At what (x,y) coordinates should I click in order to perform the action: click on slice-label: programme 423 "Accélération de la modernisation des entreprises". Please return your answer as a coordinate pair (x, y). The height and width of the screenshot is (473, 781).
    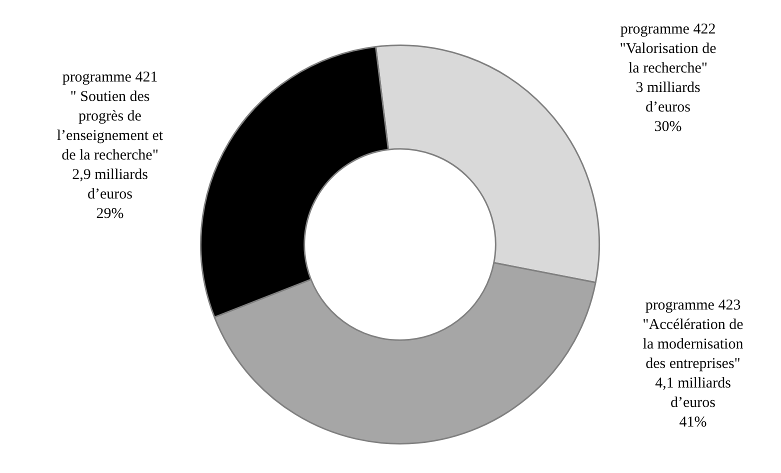
    Looking at the image, I should click on (693, 334).